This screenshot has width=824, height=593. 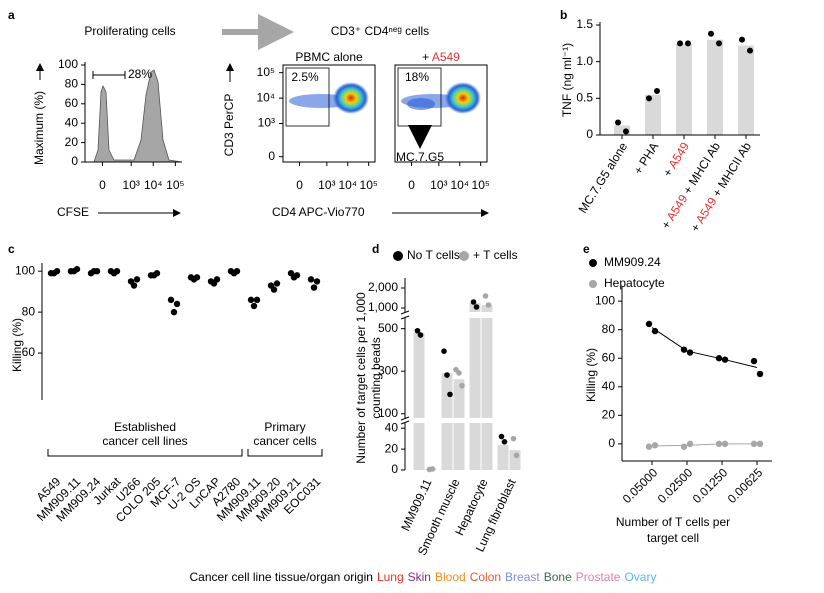 What do you see at coordinates (673, 522) in the screenshot?
I see `x-axis-label: Number of T cells per` at bounding box center [673, 522].